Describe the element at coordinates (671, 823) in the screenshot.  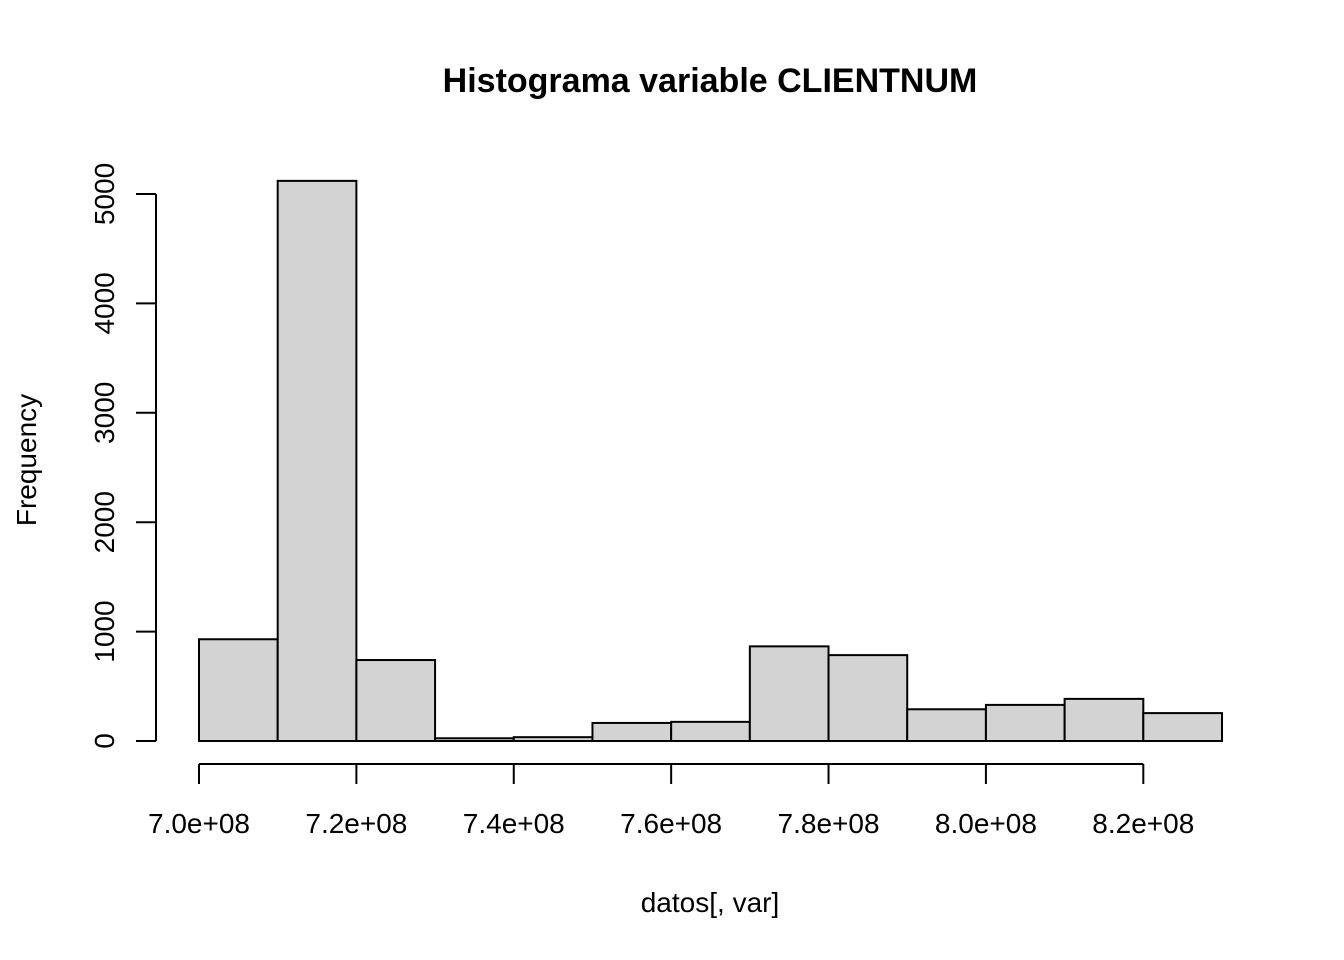
I see `x-tick-label: 7.6e+08` at that location.